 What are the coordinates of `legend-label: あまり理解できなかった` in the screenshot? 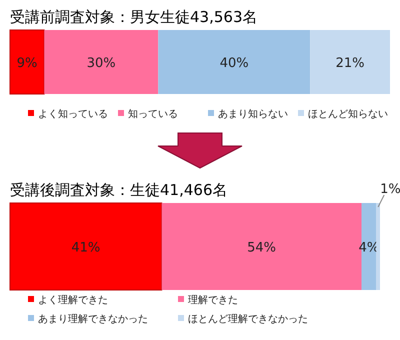 It's located at (93, 319).